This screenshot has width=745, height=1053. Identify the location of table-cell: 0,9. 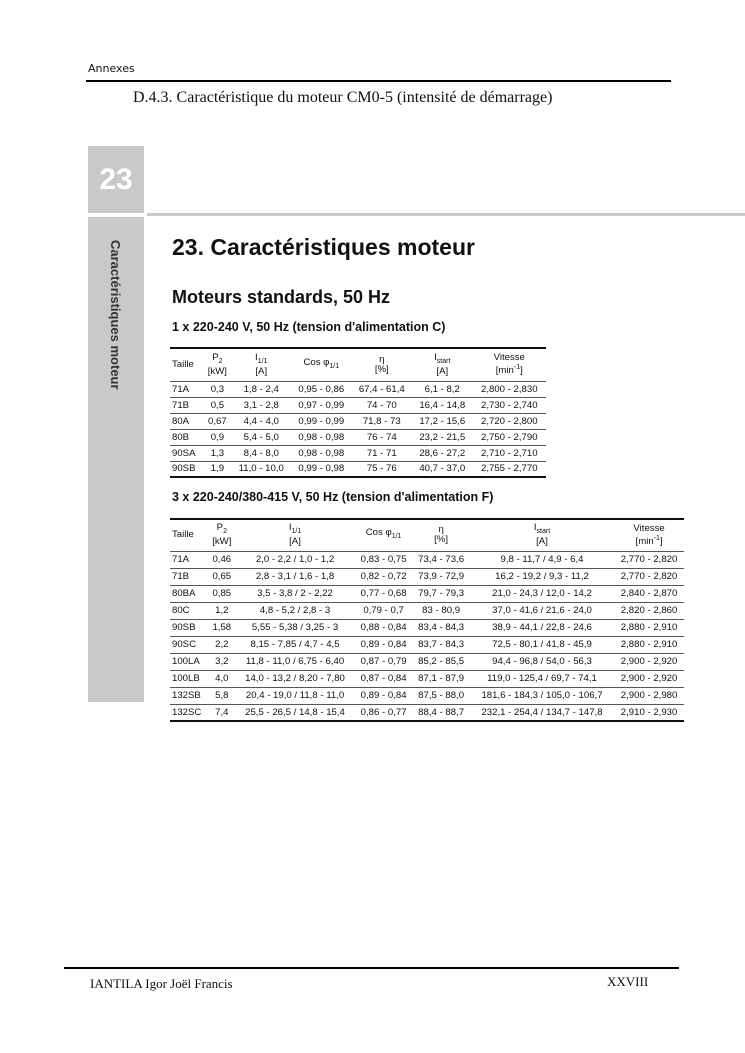
(217, 436).